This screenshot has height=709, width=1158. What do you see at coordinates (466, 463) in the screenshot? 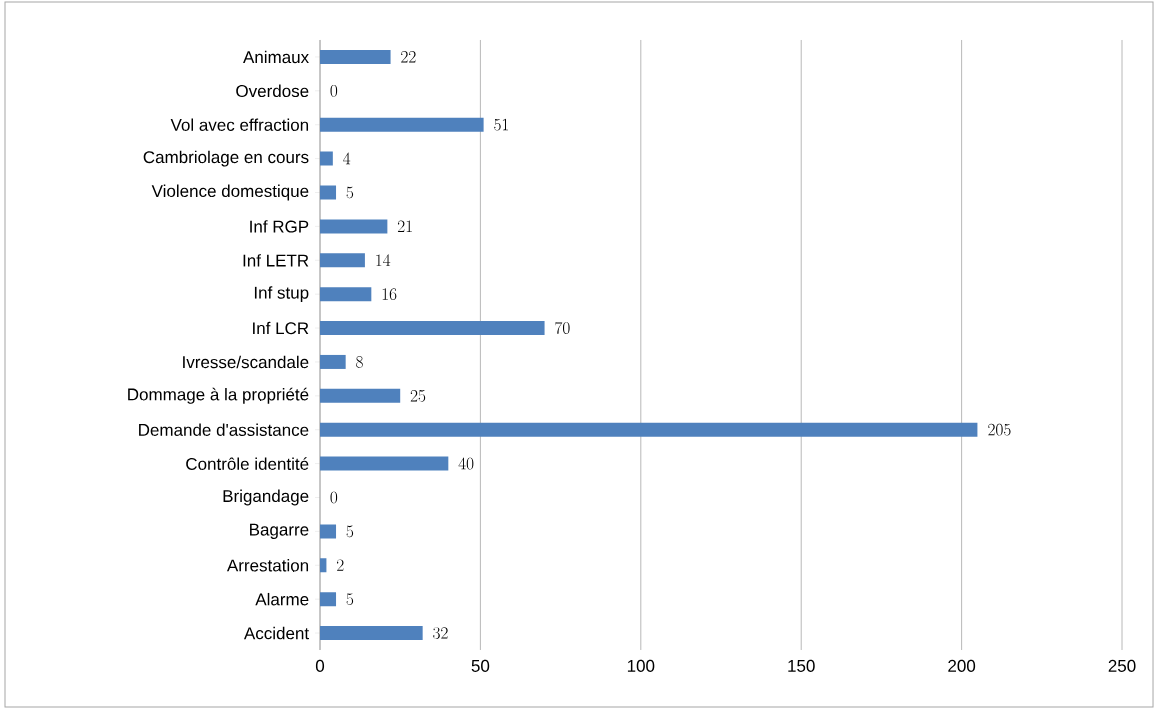
I see `data-label: 40` at bounding box center [466, 463].